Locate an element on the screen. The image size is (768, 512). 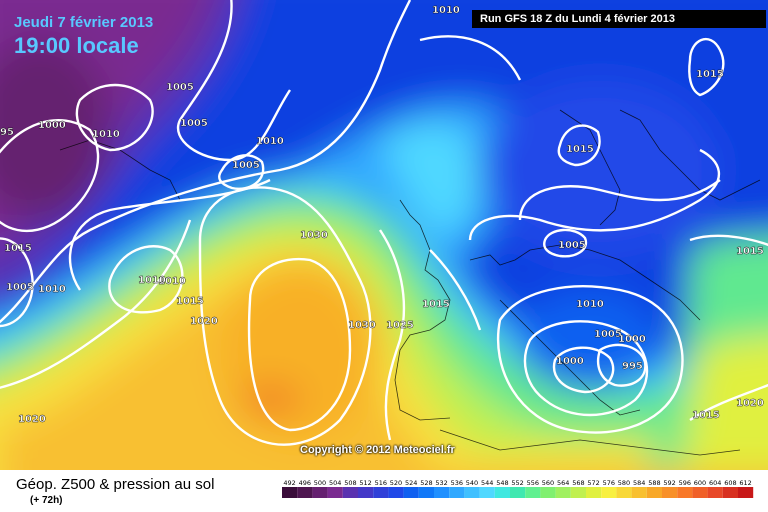
map-title: Géop. Z500 & pression au sol is located at coordinates (115, 484).